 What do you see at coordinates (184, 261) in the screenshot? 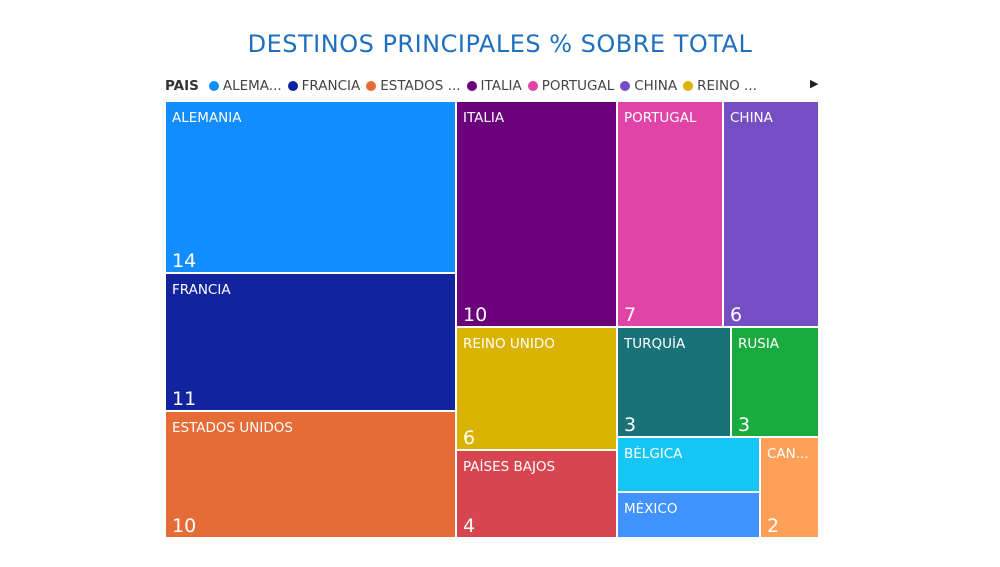
I see `tile-value: 14` at bounding box center [184, 261].